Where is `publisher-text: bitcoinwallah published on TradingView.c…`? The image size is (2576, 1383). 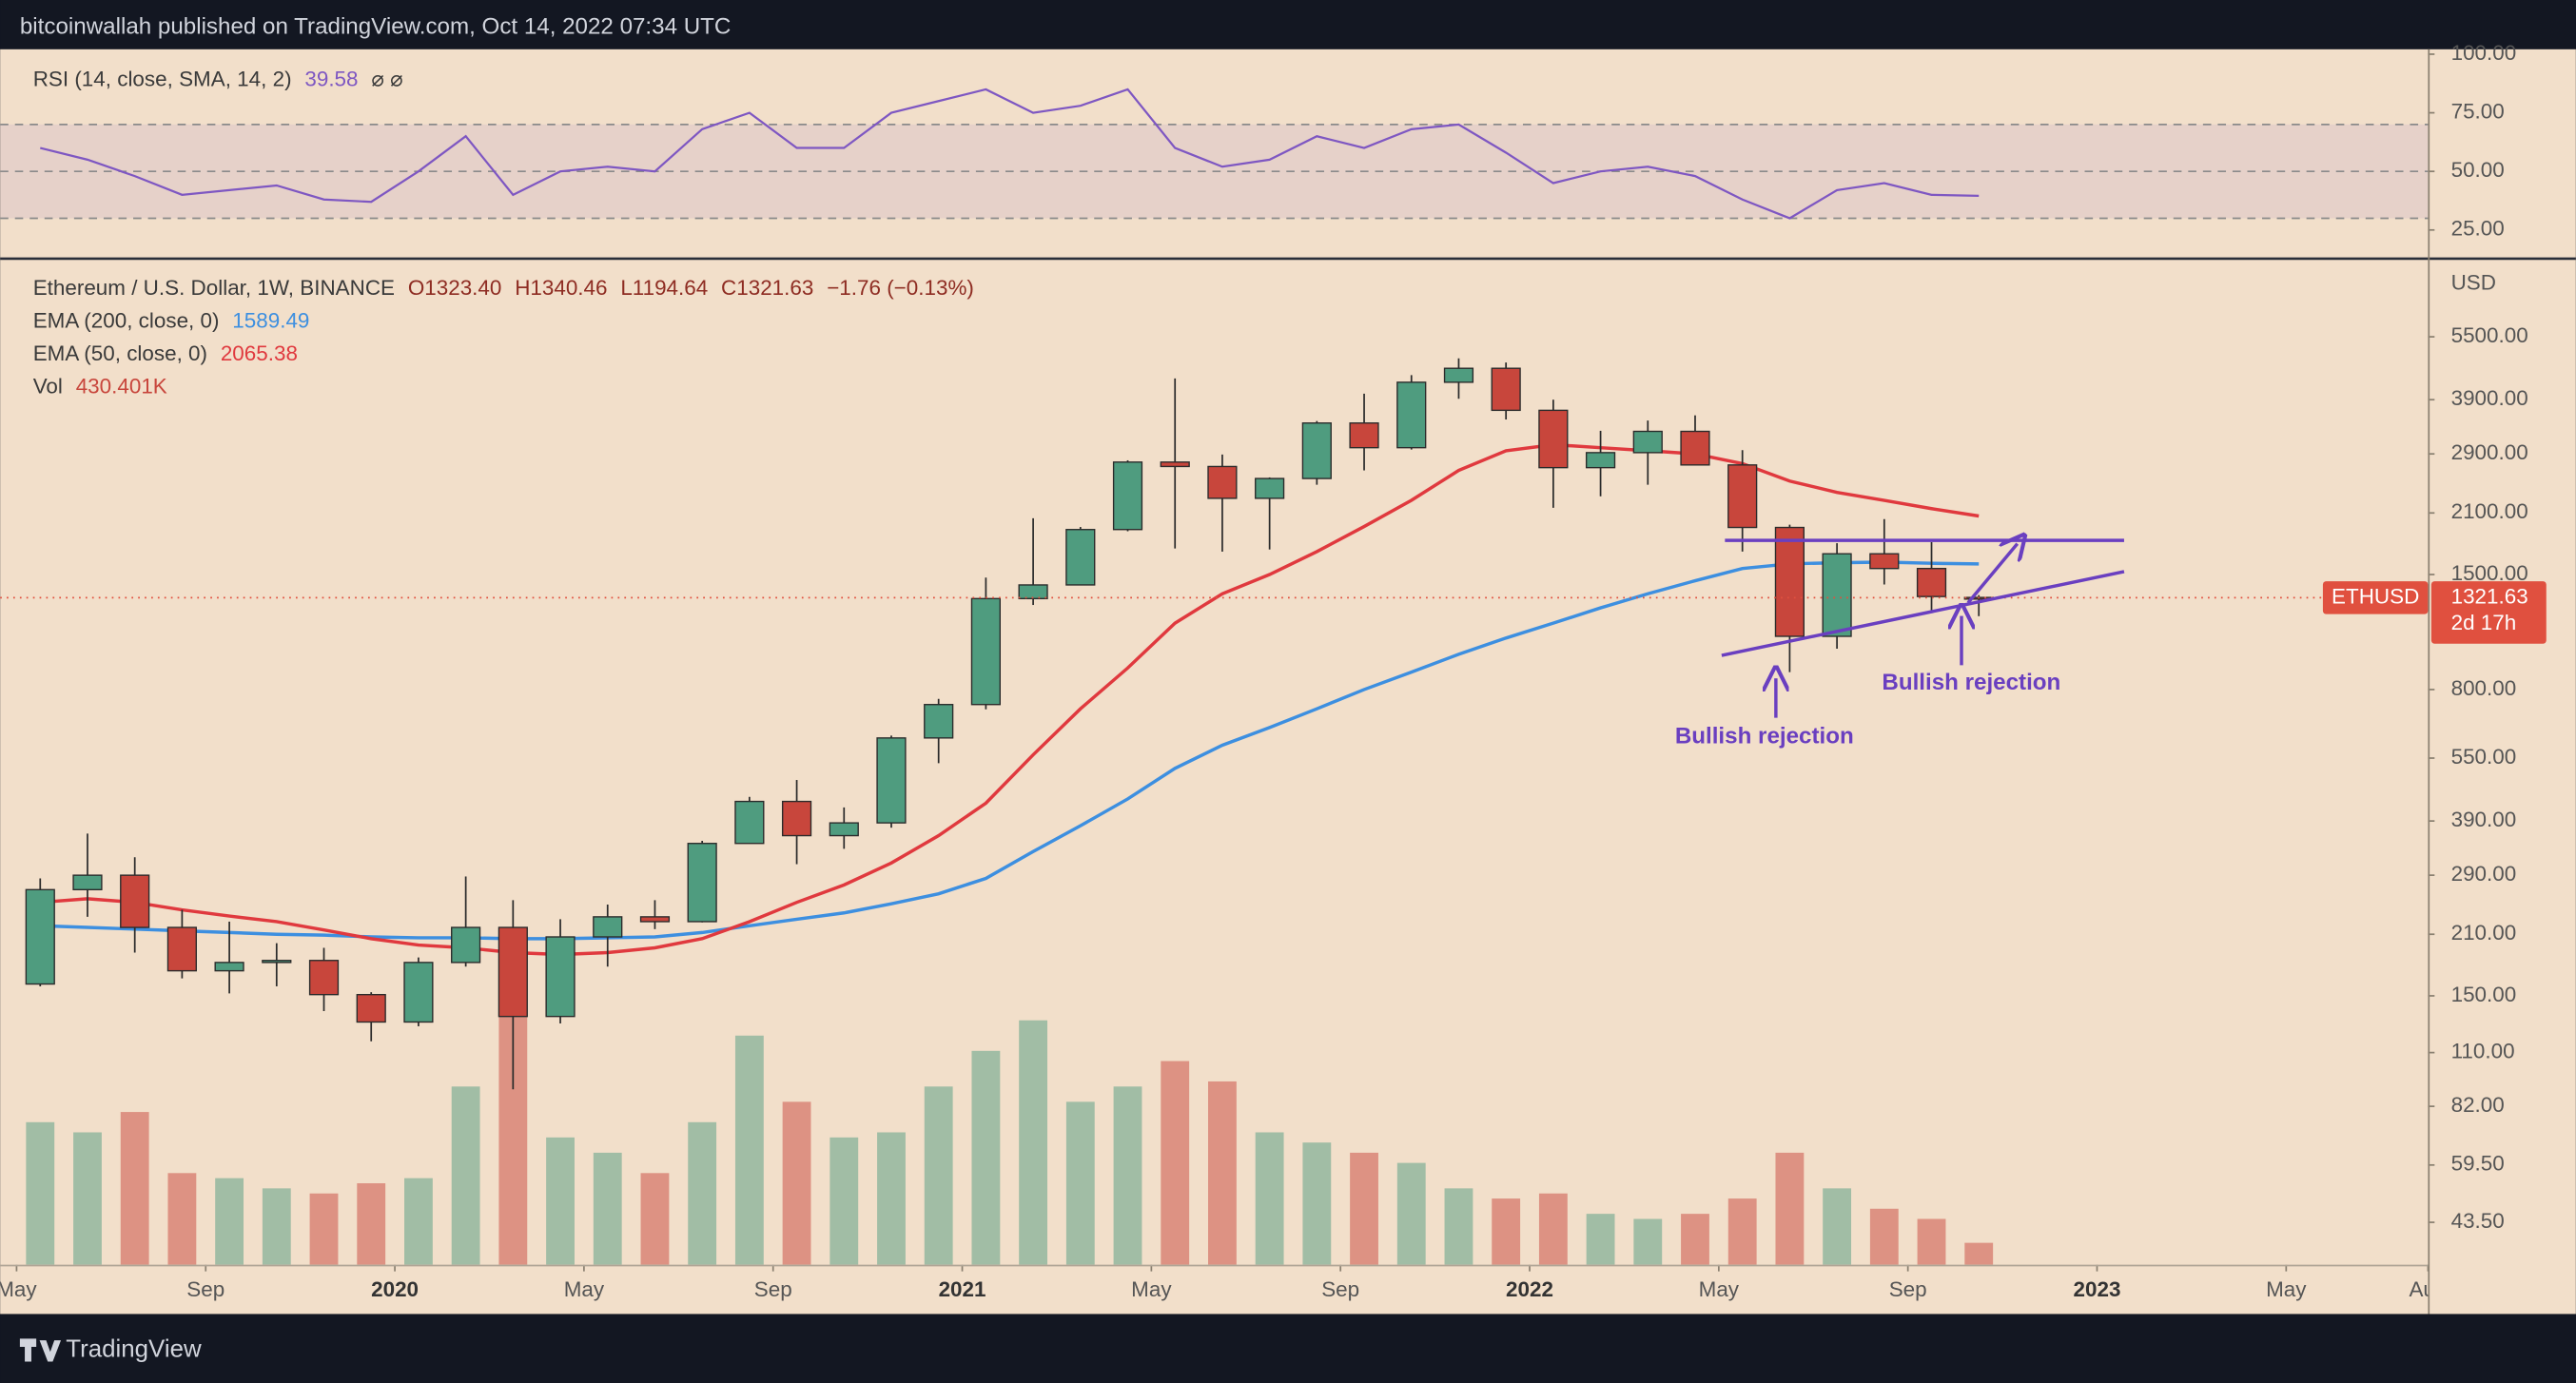 publisher-text: bitcoinwallah published on TradingView.c… is located at coordinates (376, 27).